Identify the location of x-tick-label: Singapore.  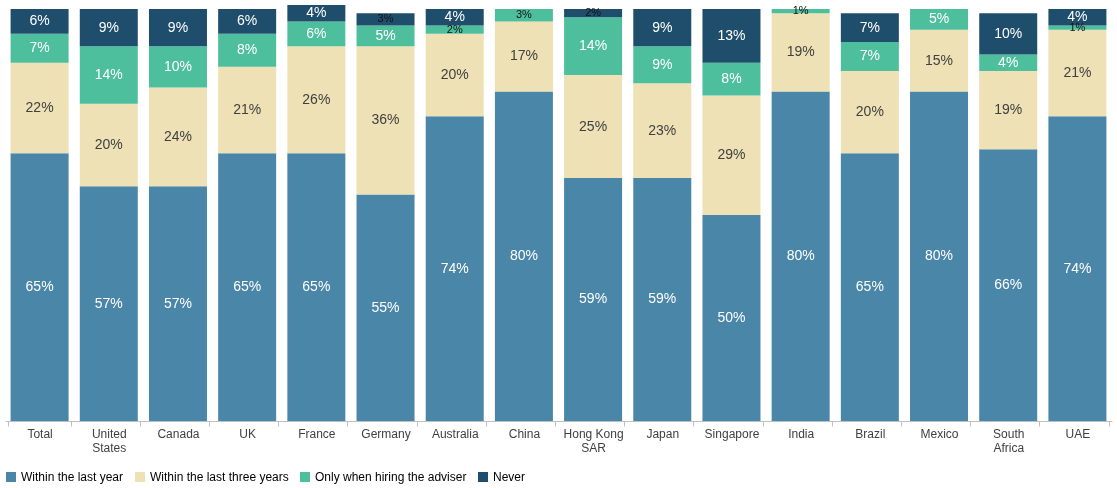
(732, 433).